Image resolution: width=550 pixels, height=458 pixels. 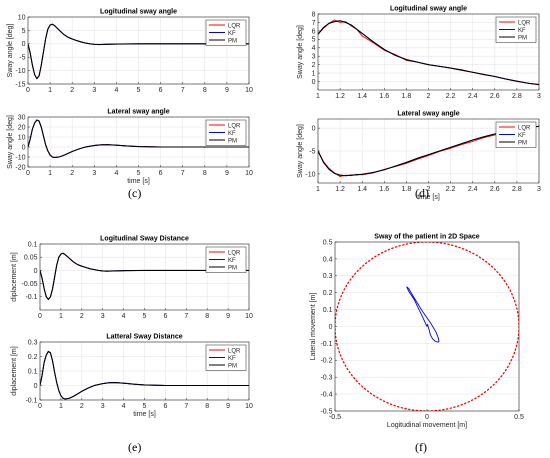 What do you see at coordinates (495, 189) in the screenshot?
I see `x-tick-label: 2.6` at bounding box center [495, 189].